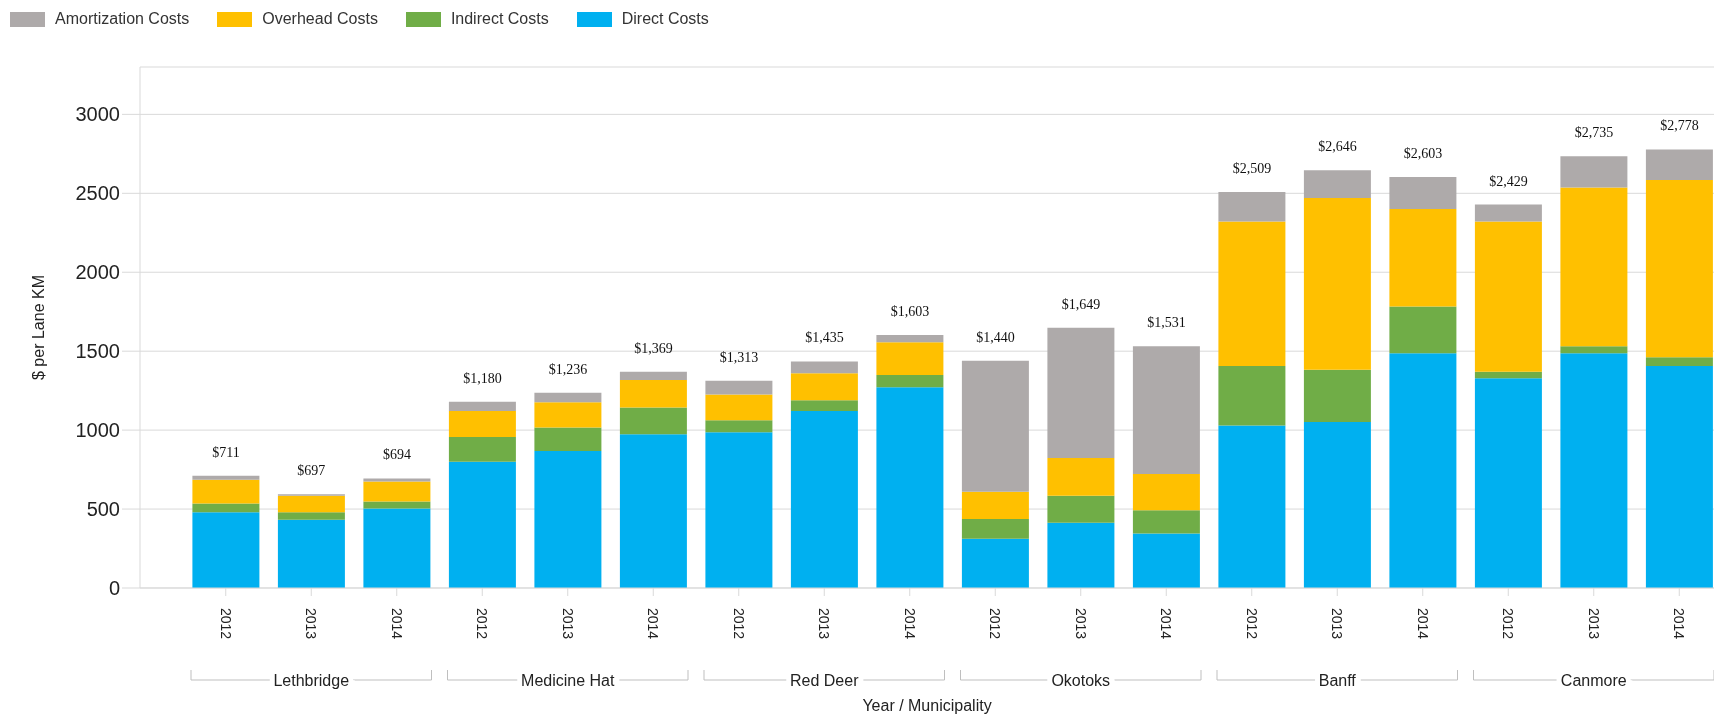 Image resolution: width=1714 pixels, height=717 pixels. I want to click on total-label: $2,646, so click(1337, 146).